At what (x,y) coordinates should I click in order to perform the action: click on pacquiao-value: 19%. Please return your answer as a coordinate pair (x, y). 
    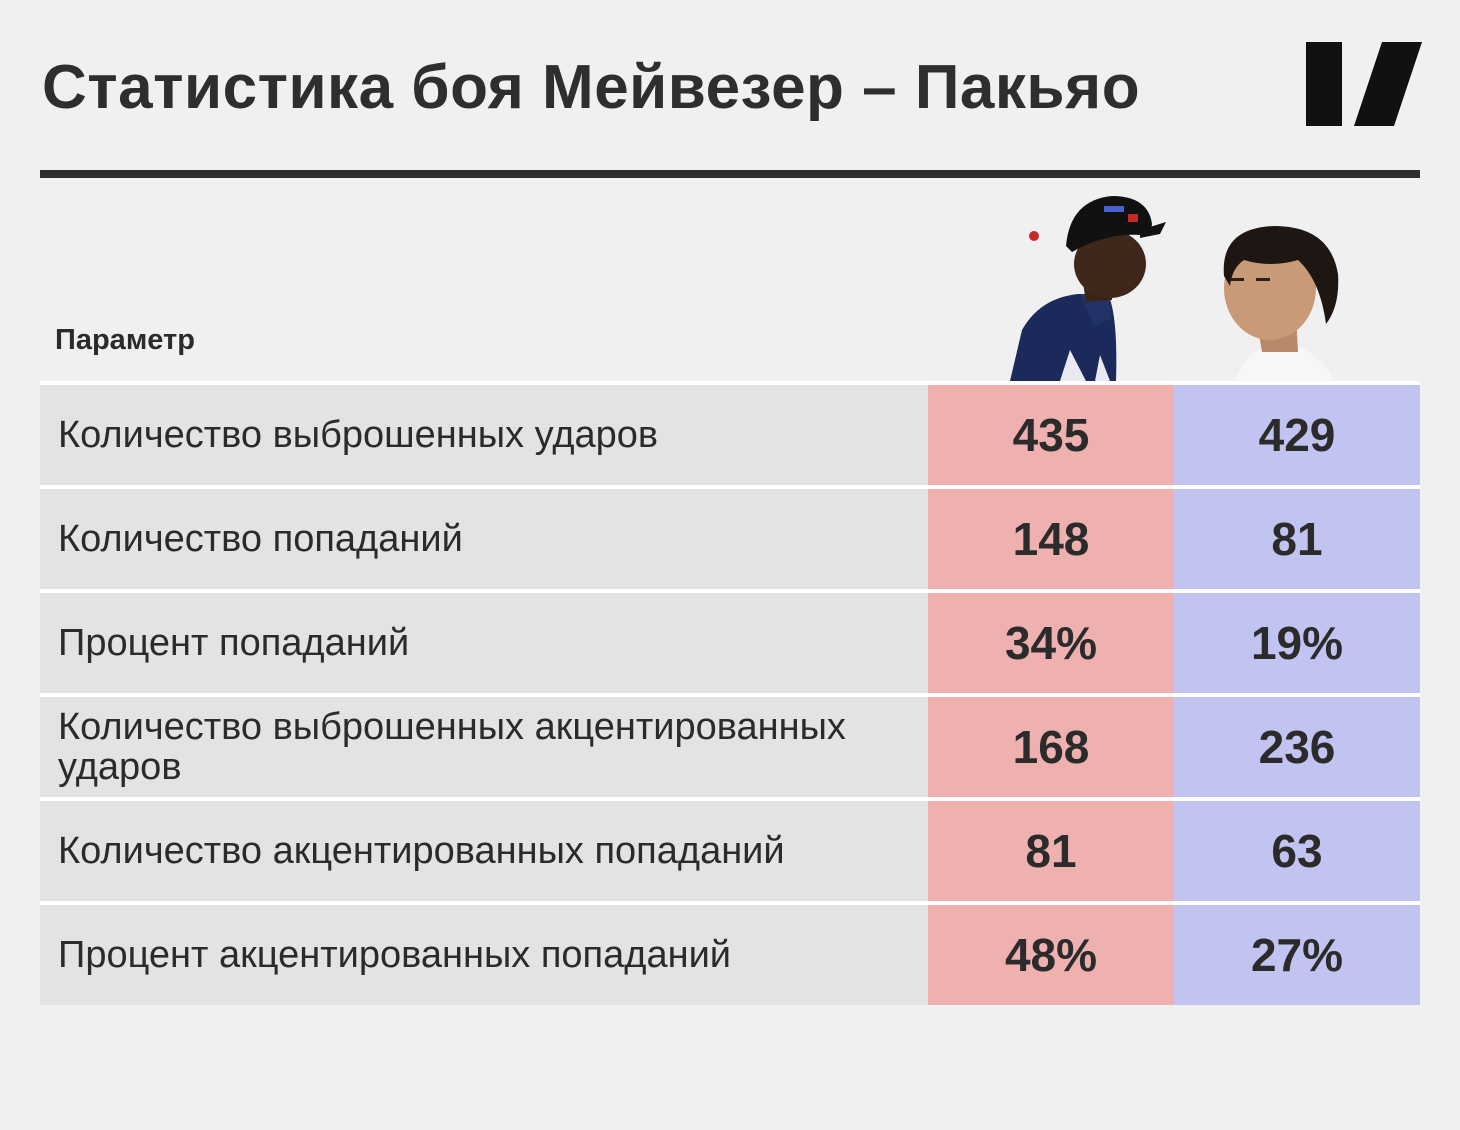
    Looking at the image, I should click on (1297, 643).